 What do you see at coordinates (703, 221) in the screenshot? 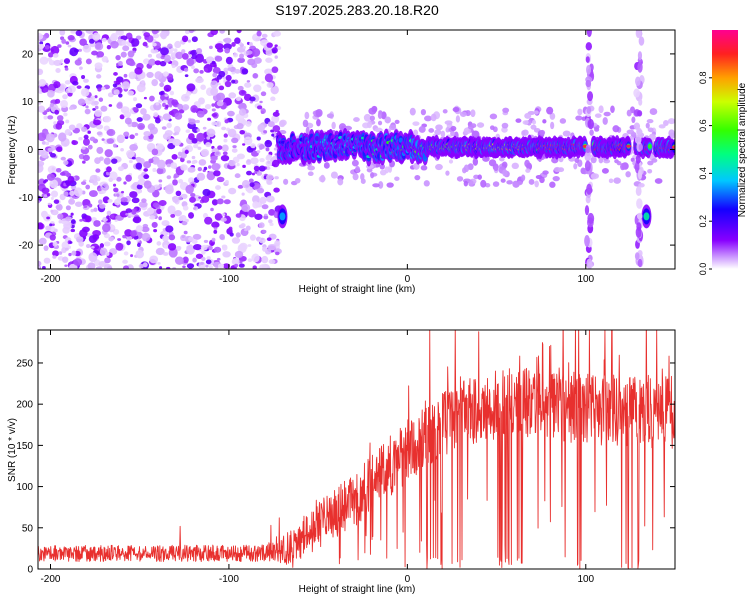
I see `colorbar-tick-label: 0.2` at bounding box center [703, 221].